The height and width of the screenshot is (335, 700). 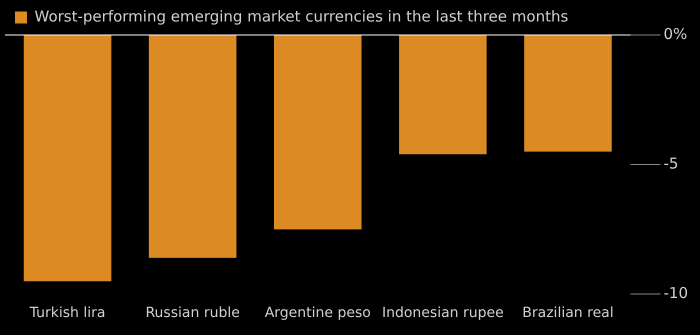 I want to click on x-tick-label: Turkish lira, so click(x=67, y=313).